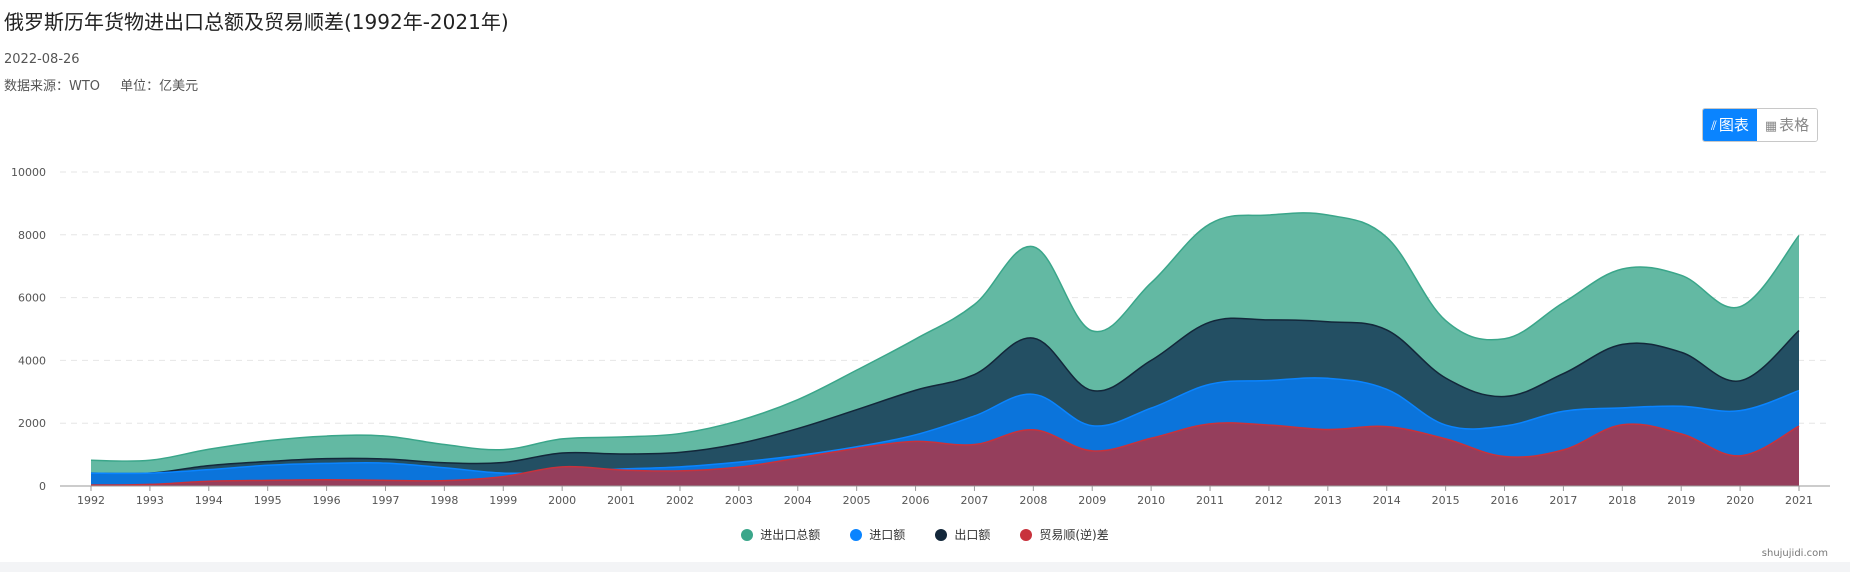 The width and height of the screenshot is (1850, 572). What do you see at coordinates (1269, 500) in the screenshot?
I see `x-tick-label: 2012` at bounding box center [1269, 500].